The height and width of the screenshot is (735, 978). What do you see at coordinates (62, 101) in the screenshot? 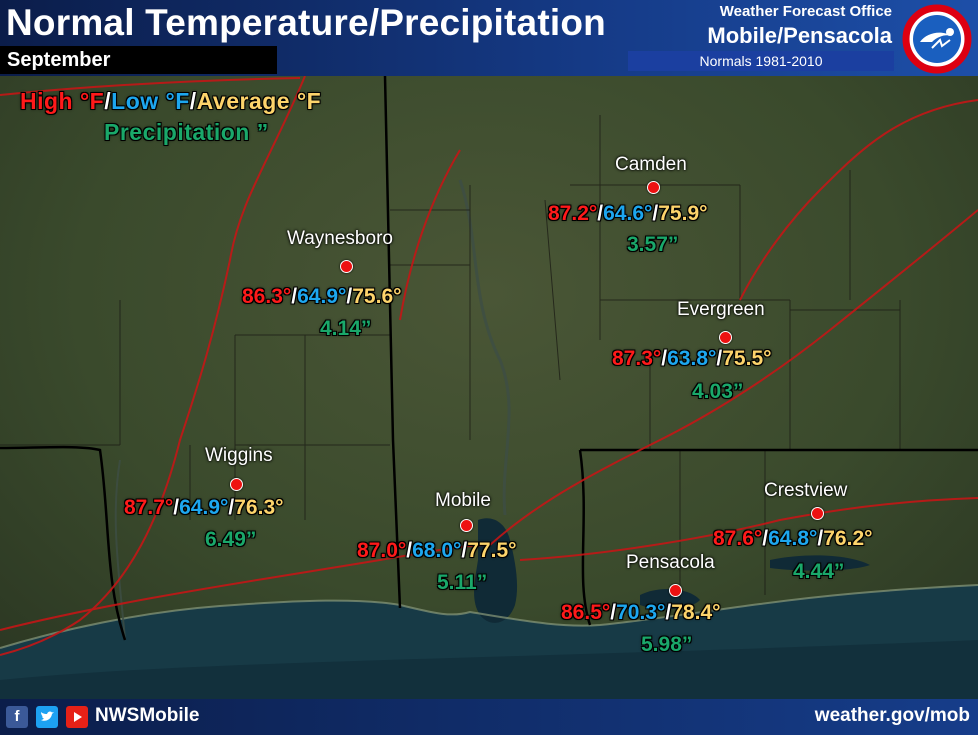
I see `legend-high: High °F` at bounding box center [62, 101].